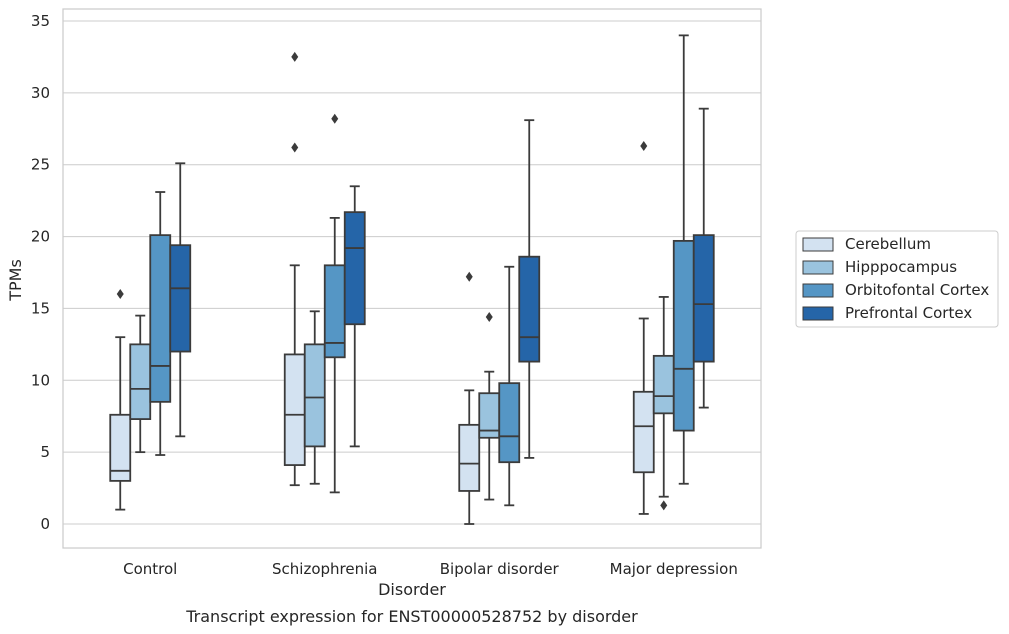 The width and height of the screenshot is (1009, 634). Describe the element at coordinates (888, 244) in the screenshot. I see `legend-label: Cerebellum` at that location.